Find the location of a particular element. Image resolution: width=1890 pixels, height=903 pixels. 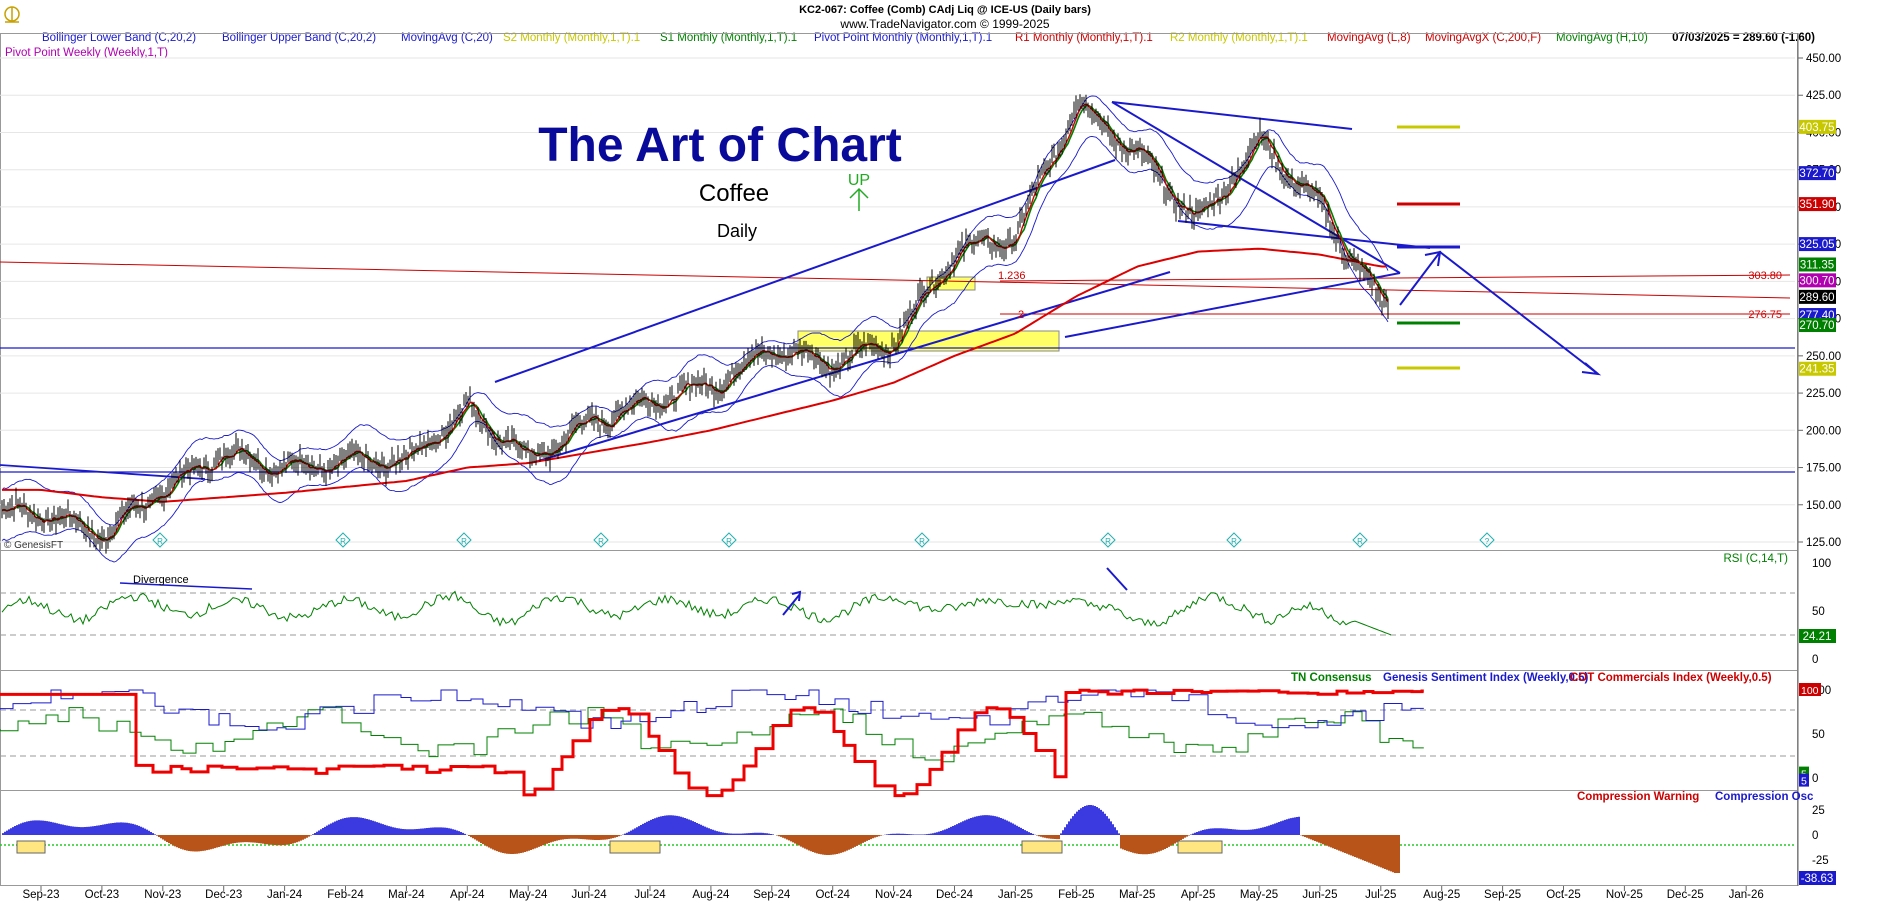

price-tick: 175.00 is located at coordinates (1823, 469).